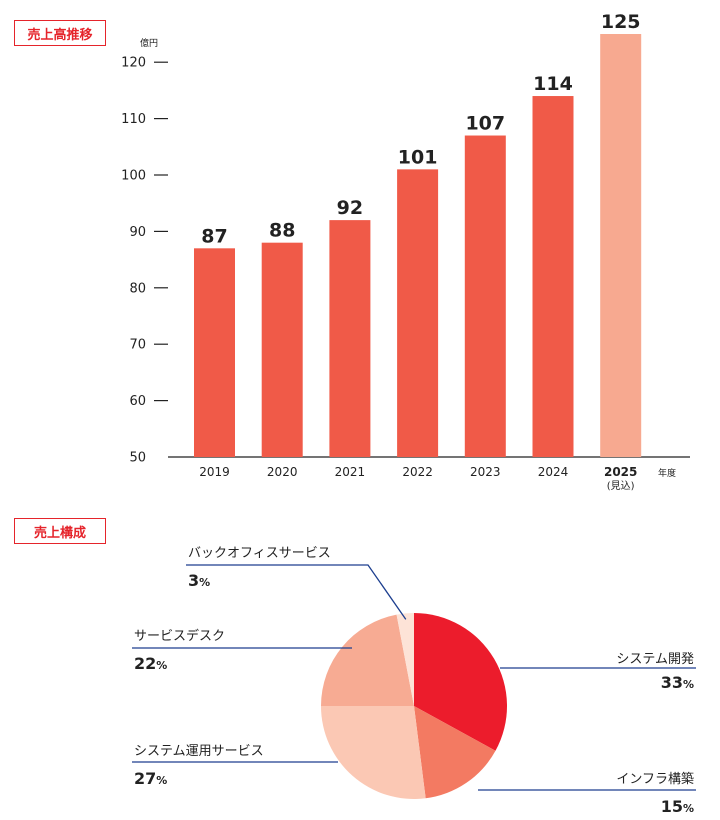  What do you see at coordinates (137, 458) in the screenshot?
I see `y-tick-label: 50` at bounding box center [137, 458].